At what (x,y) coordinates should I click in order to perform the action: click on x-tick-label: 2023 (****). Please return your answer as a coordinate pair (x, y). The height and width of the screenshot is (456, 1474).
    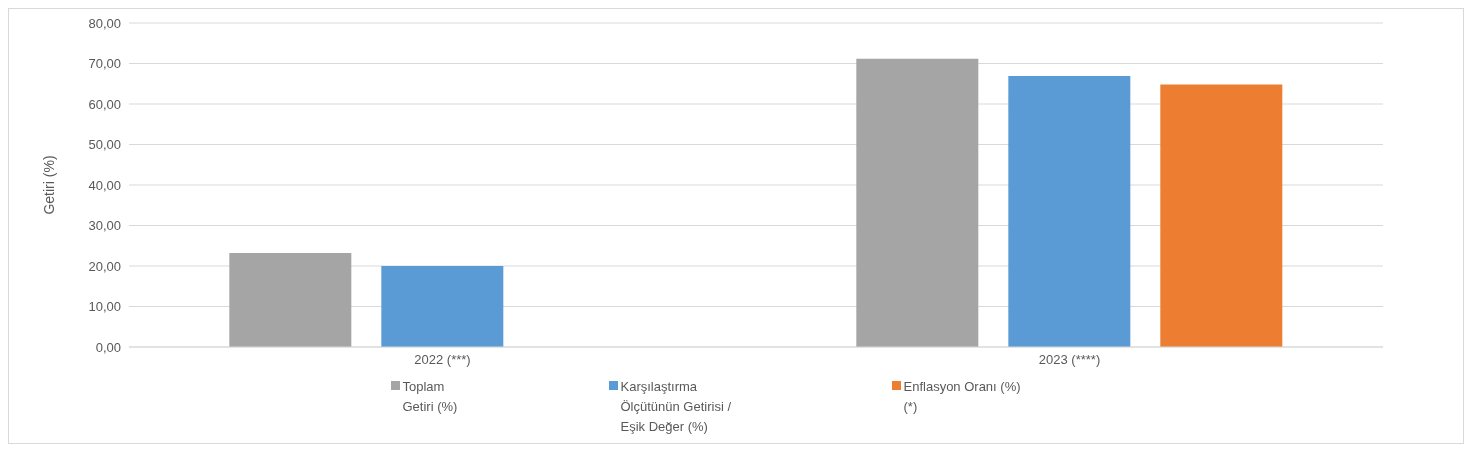
    Looking at the image, I should click on (1069, 360).